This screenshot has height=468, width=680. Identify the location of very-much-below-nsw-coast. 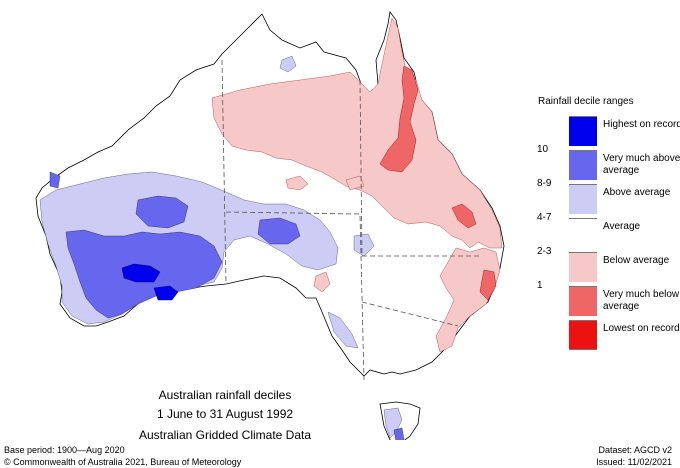
(488, 285).